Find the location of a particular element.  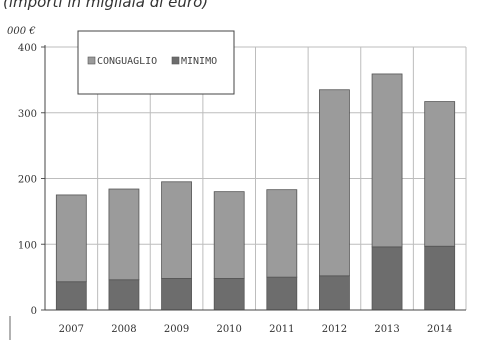

x-tick-label: 2007 is located at coordinates (71, 329).